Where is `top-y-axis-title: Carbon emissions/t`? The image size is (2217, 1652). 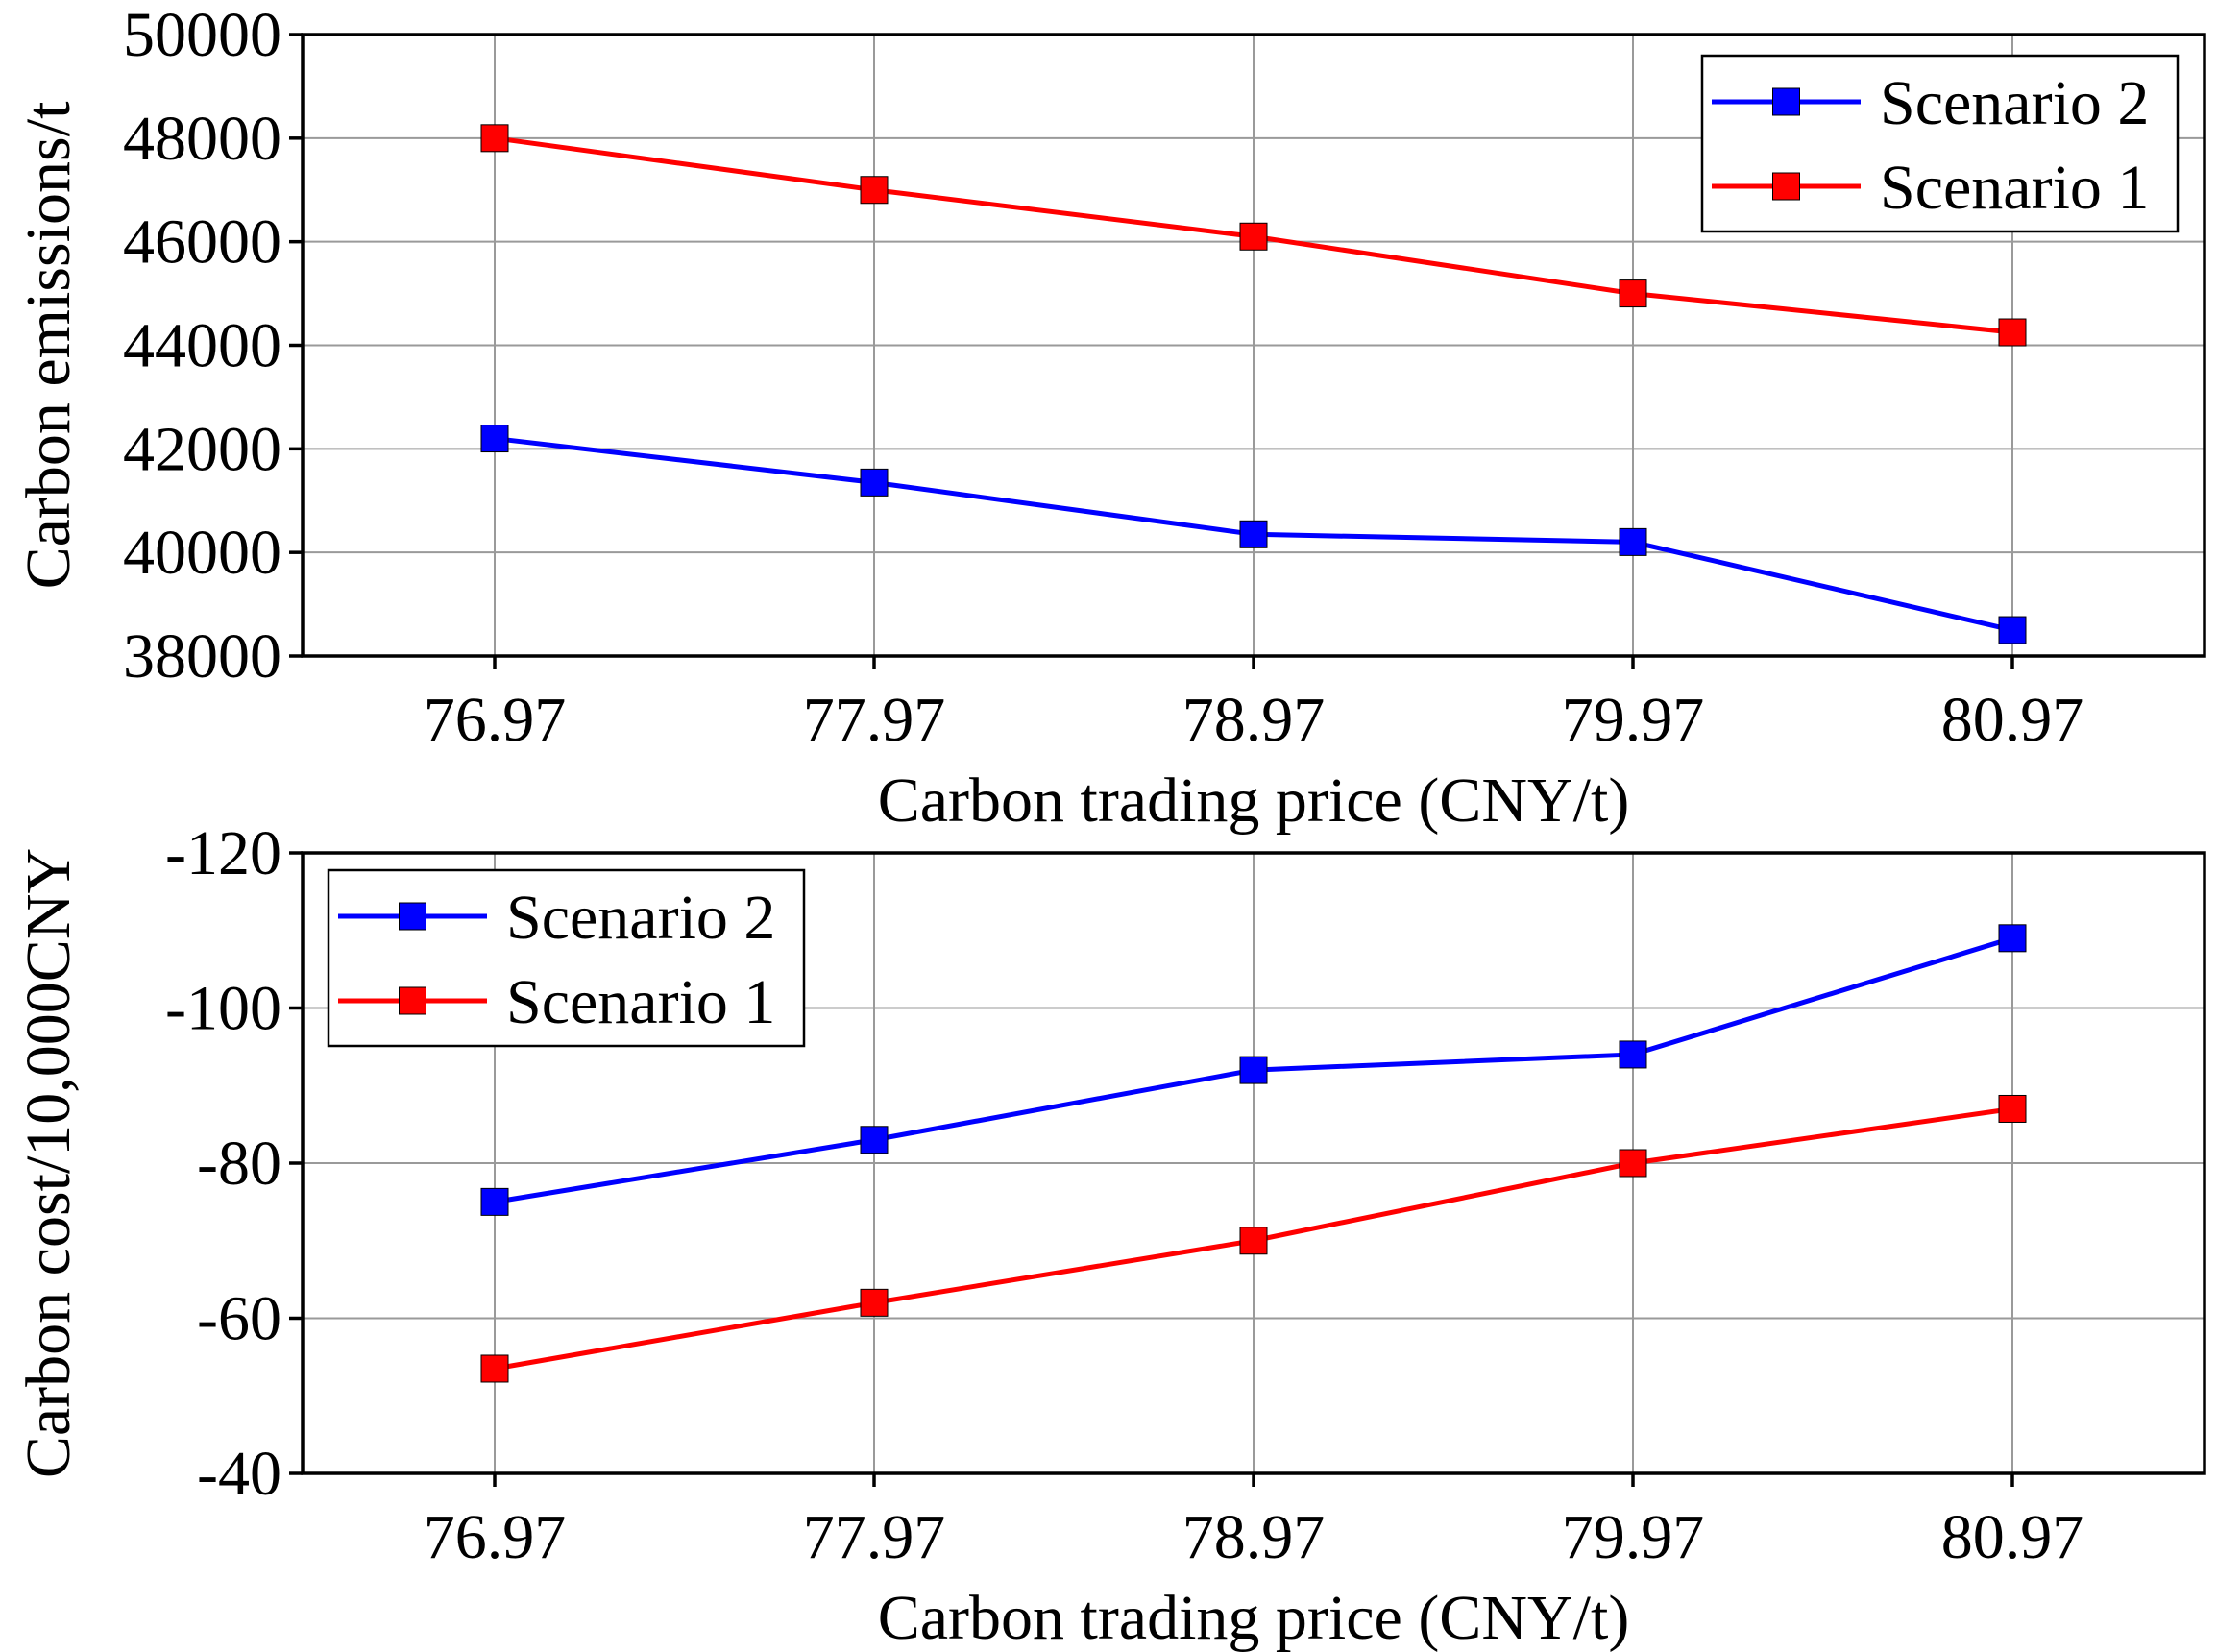
top-y-axis-title: Carbon emissions/t is located at coordinates (49, 346).